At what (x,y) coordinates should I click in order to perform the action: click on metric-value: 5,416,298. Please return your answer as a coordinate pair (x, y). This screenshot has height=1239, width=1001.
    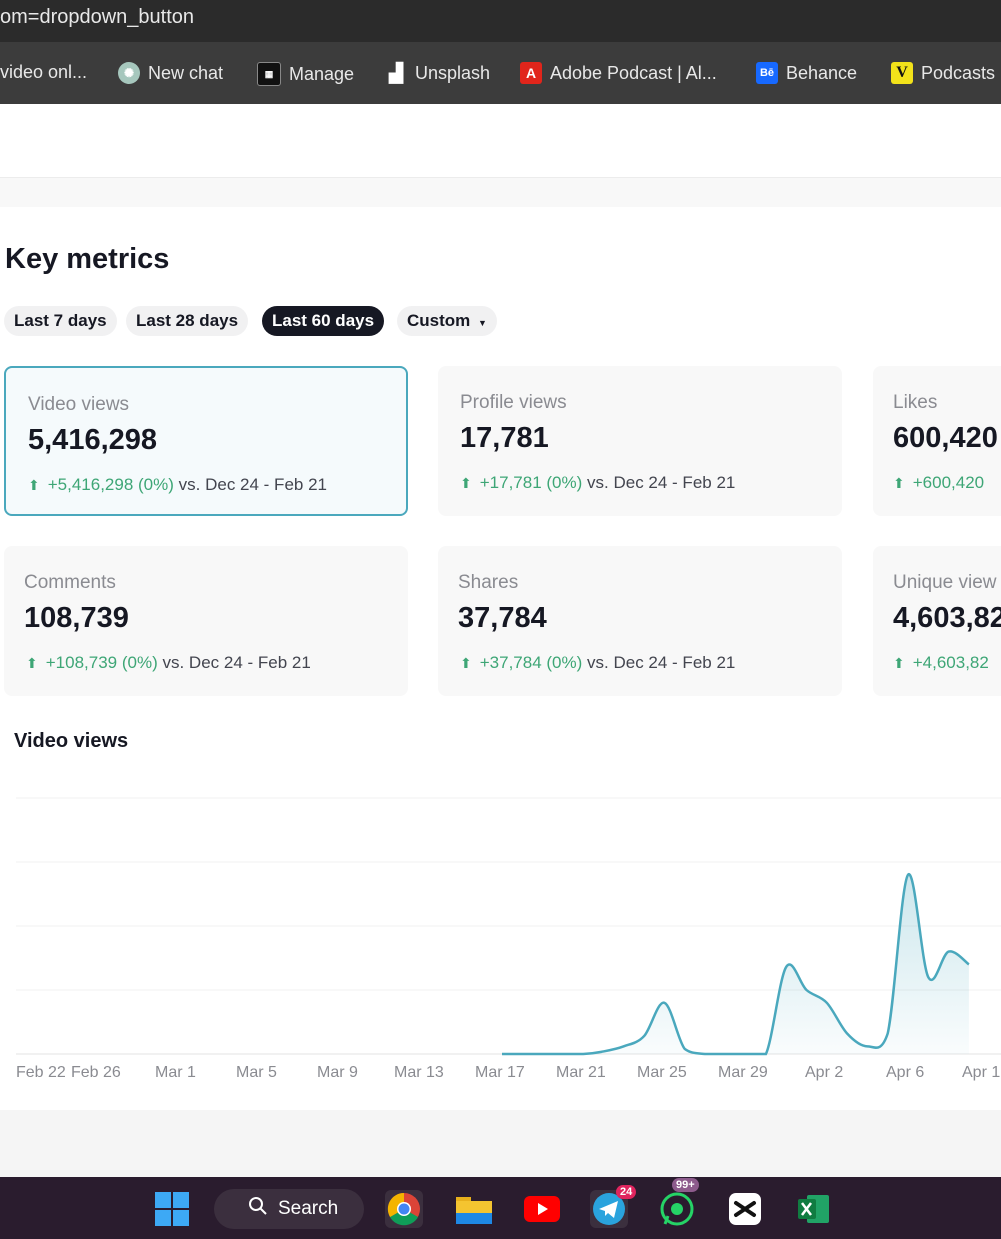
    Looking at the image, I should click on (93, 440).